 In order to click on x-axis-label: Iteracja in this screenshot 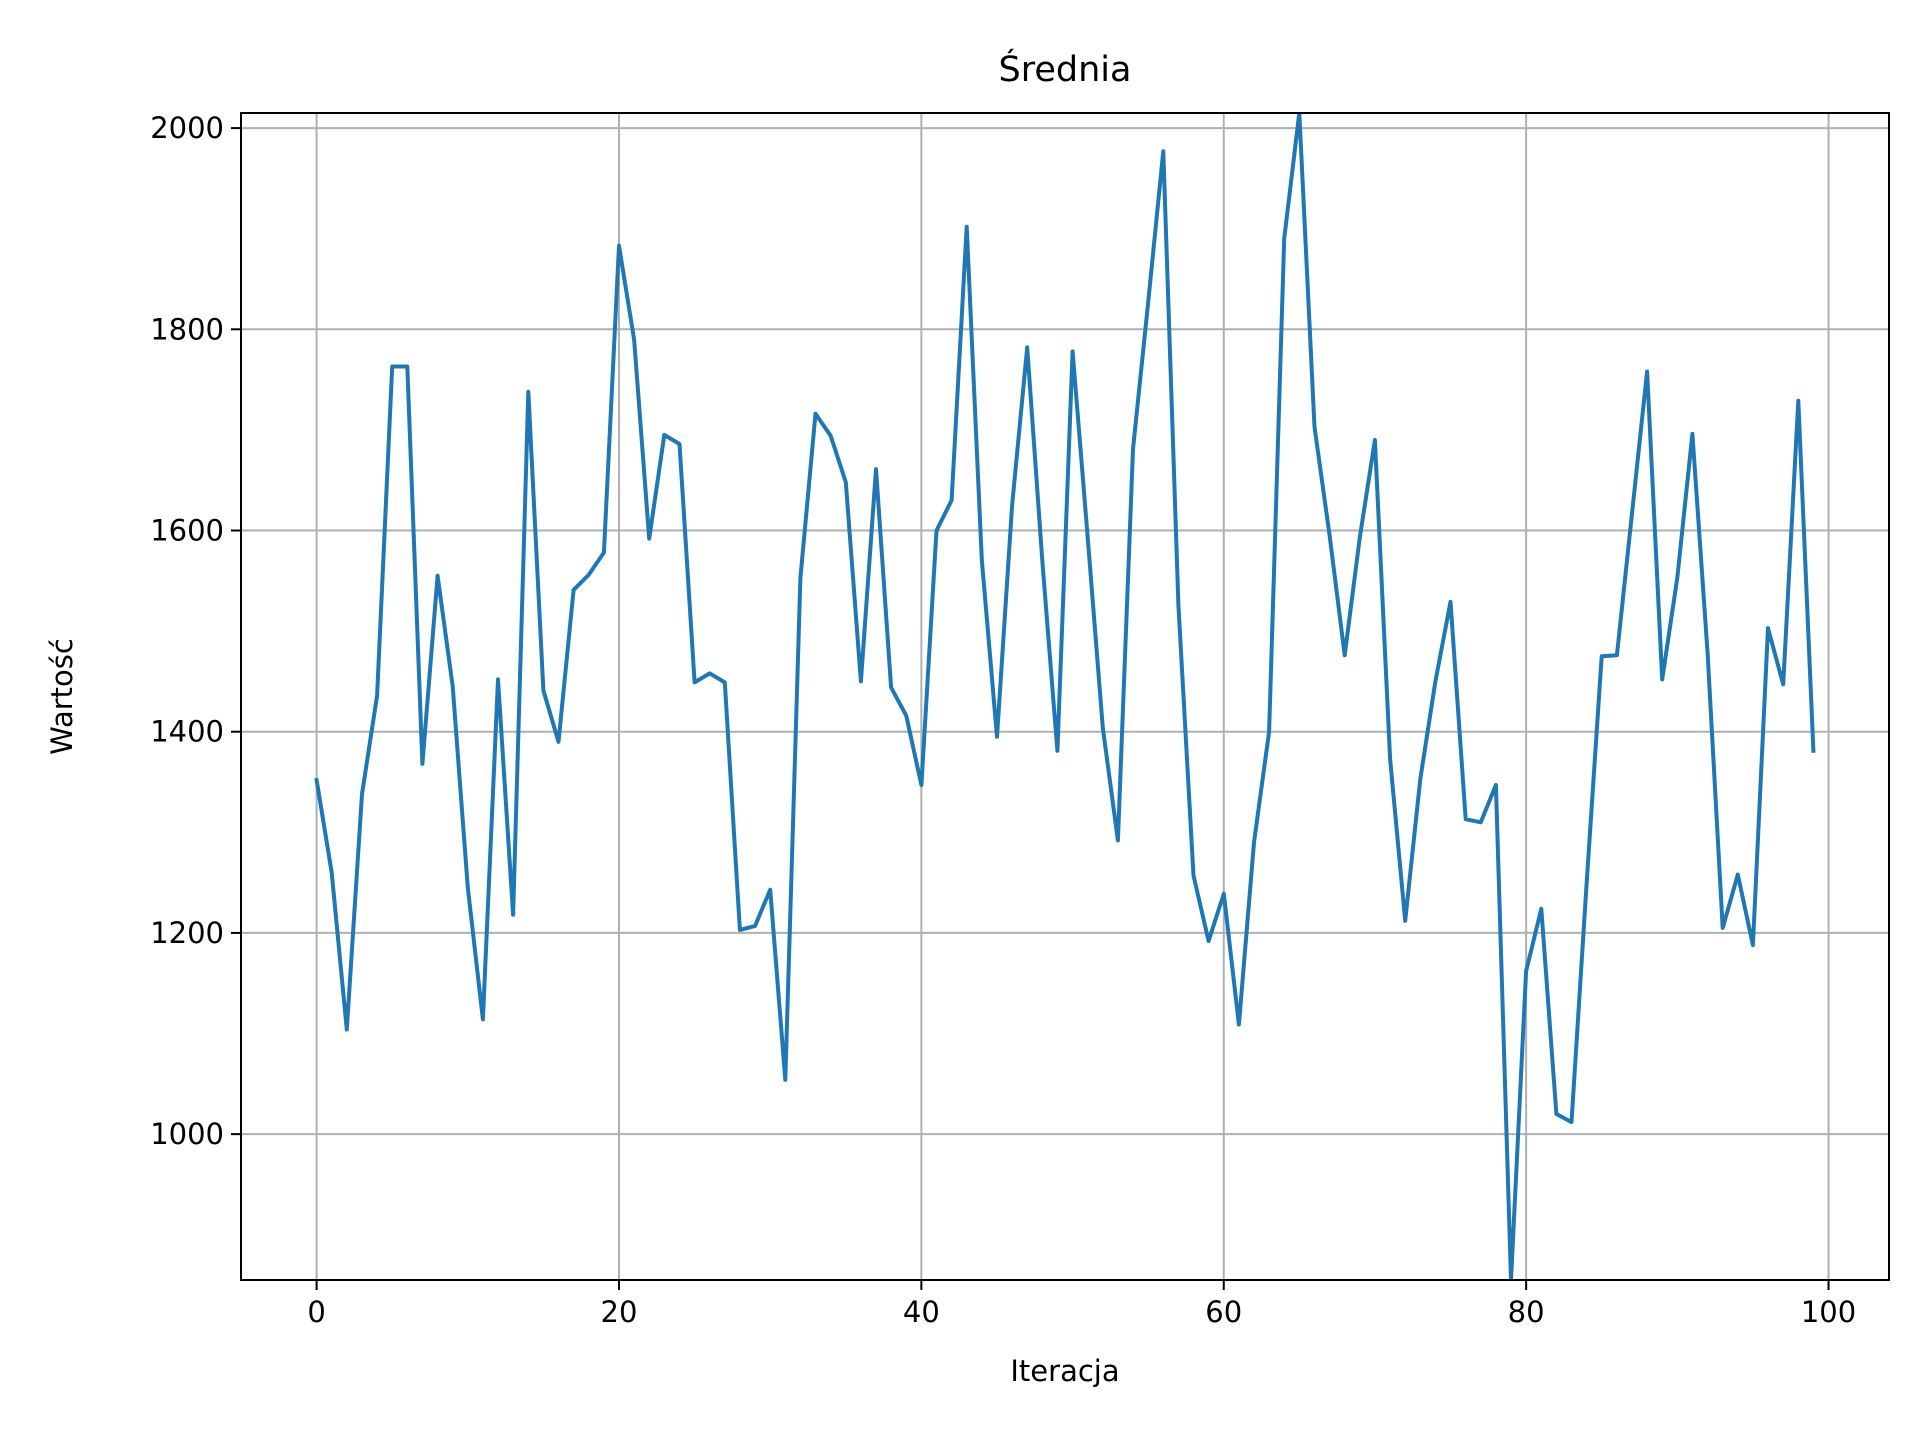, I will do `click(1064, 1371)`.